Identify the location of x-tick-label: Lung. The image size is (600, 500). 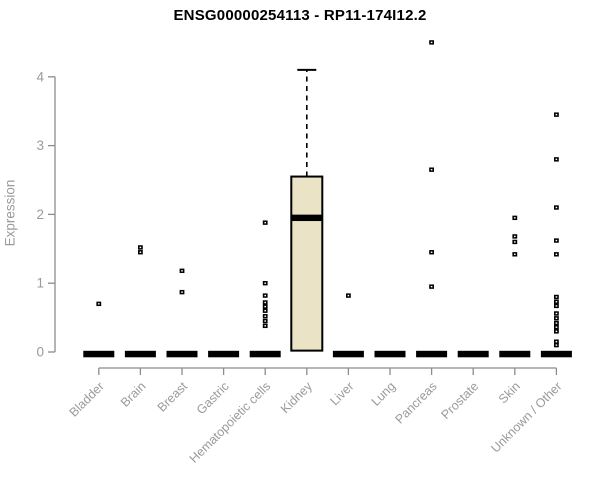
(384, 394).